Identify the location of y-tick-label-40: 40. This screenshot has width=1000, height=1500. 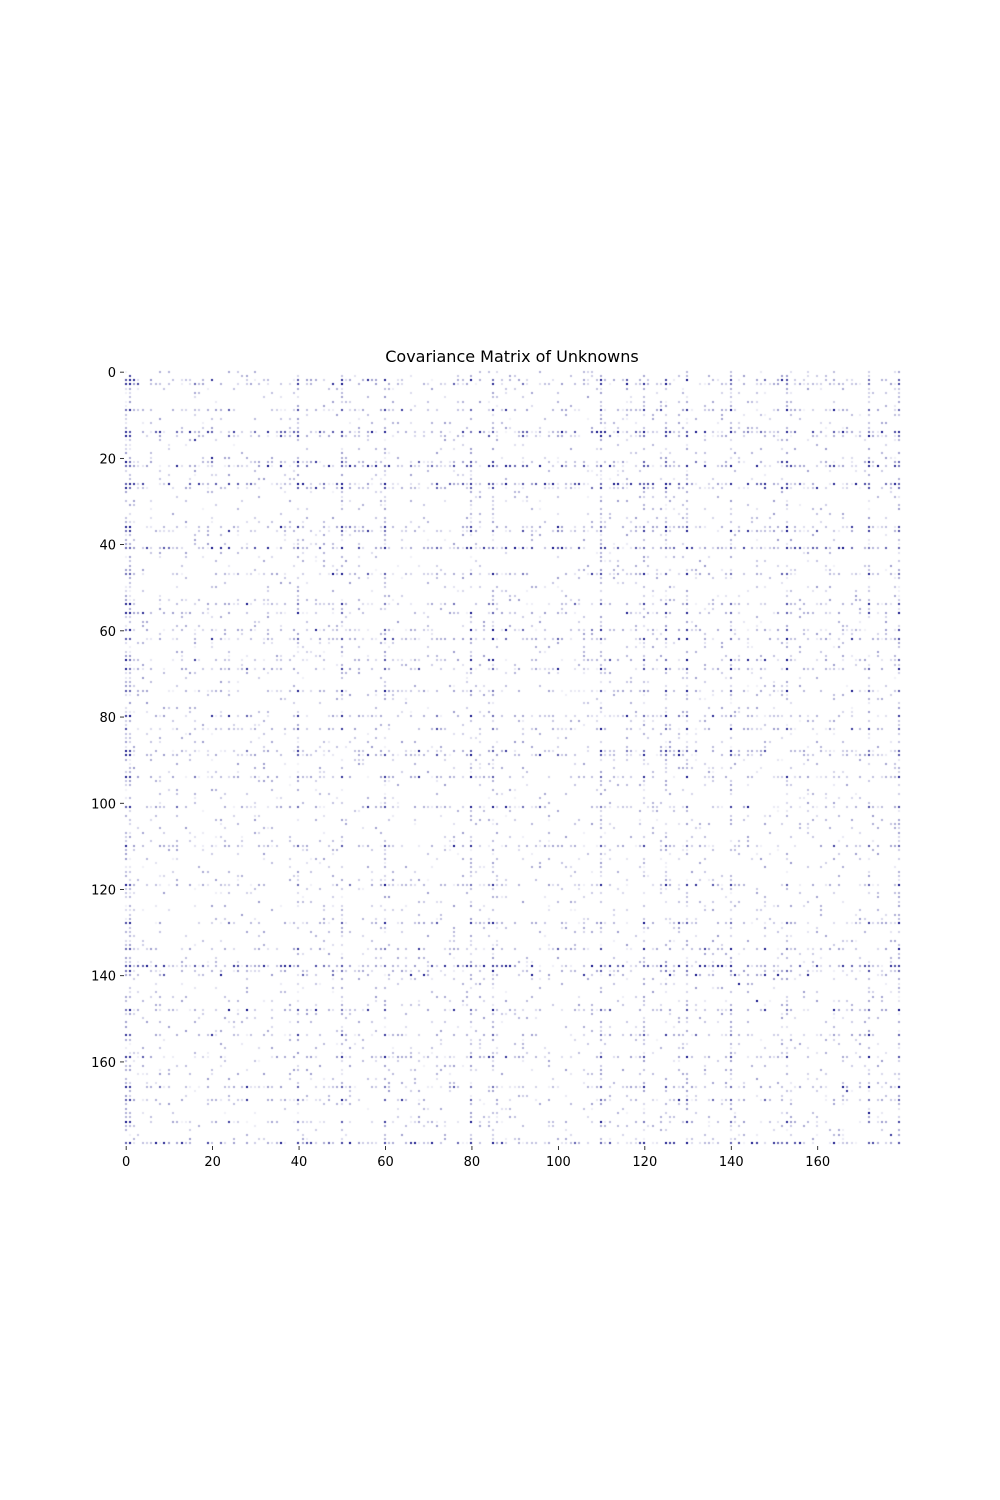
(107, 546).